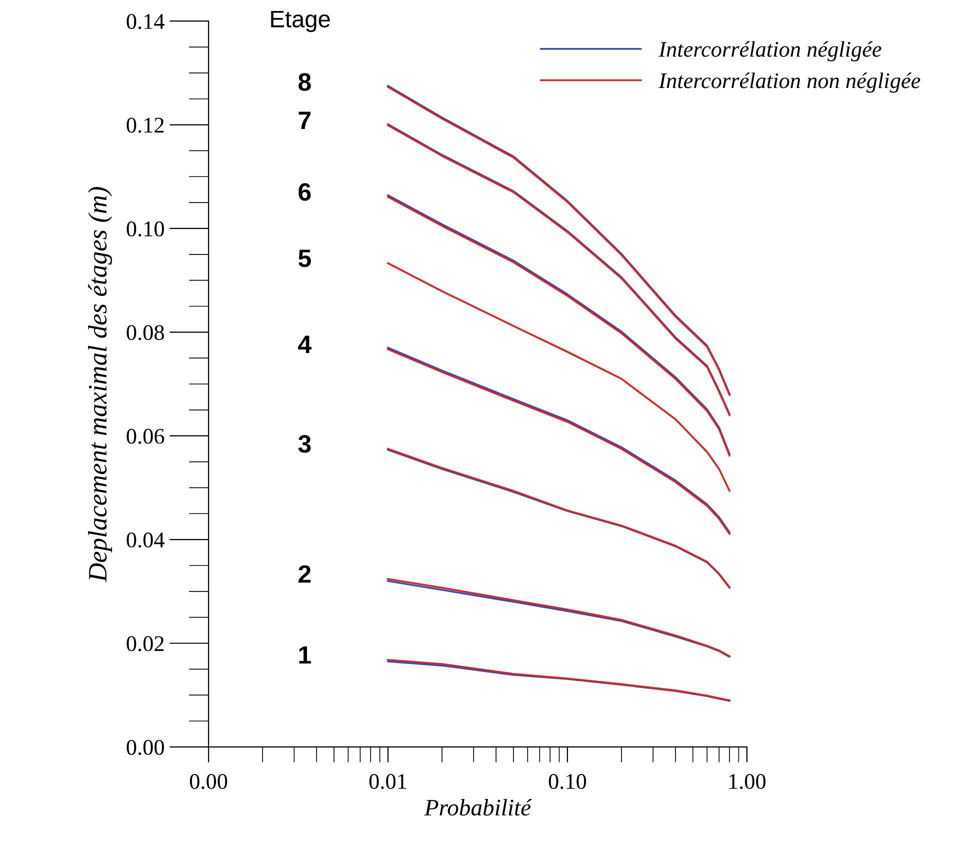 The width and height of the screenshot is (970, 844). I want to click on y-tick-label: 0.00, so click(145, 747).